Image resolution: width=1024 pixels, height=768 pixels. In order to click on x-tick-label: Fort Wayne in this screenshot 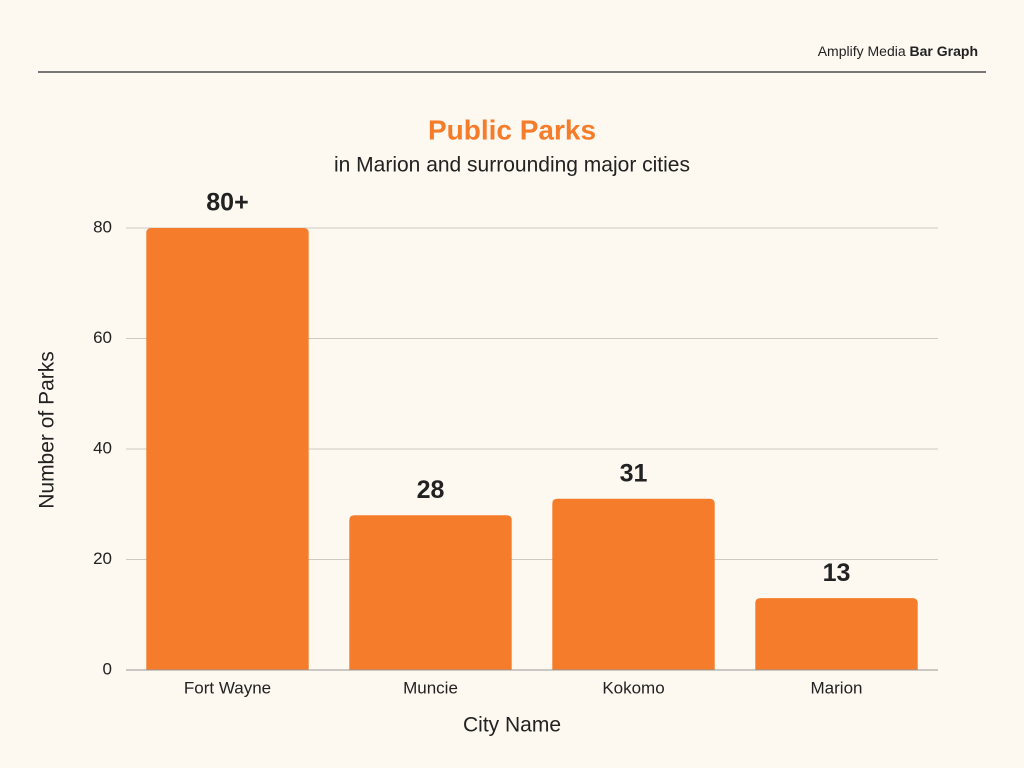, I will do `click(227, 687)`.